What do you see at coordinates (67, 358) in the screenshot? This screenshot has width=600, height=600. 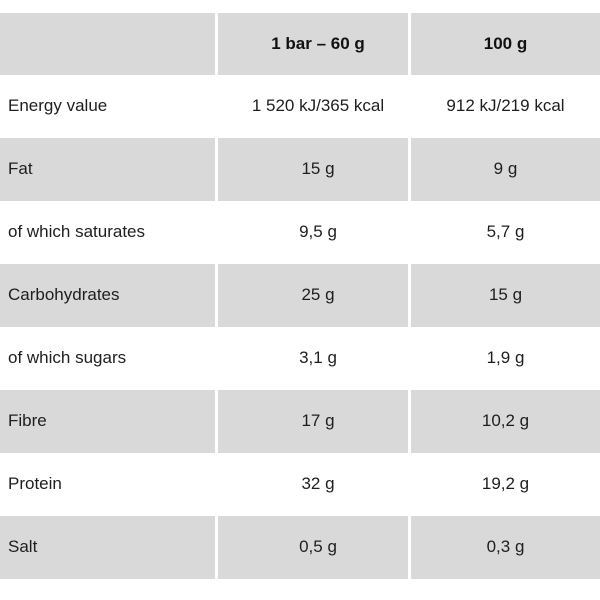 I see `row-label: of which sugars` at bounding box center [67, 358].